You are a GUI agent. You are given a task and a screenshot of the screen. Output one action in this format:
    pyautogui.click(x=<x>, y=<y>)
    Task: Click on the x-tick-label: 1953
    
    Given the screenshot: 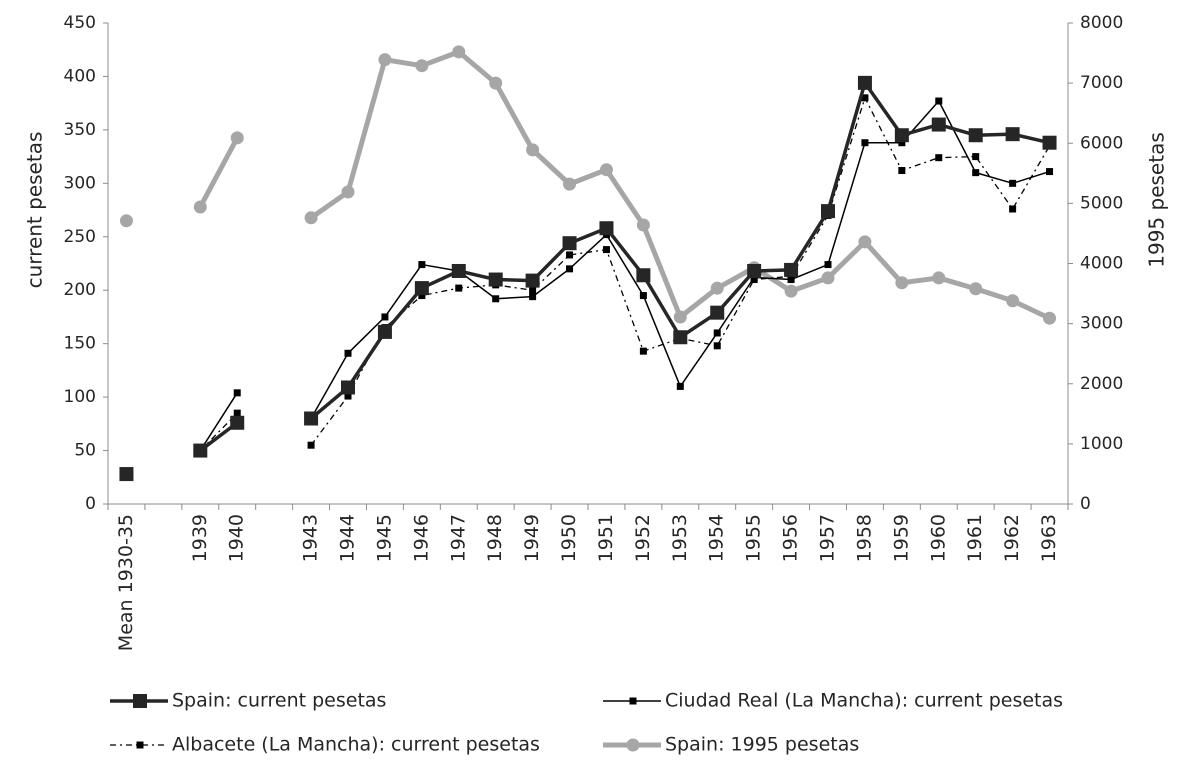 What is the action you would take?
    pyautogui.click(x=680, y=538)
    